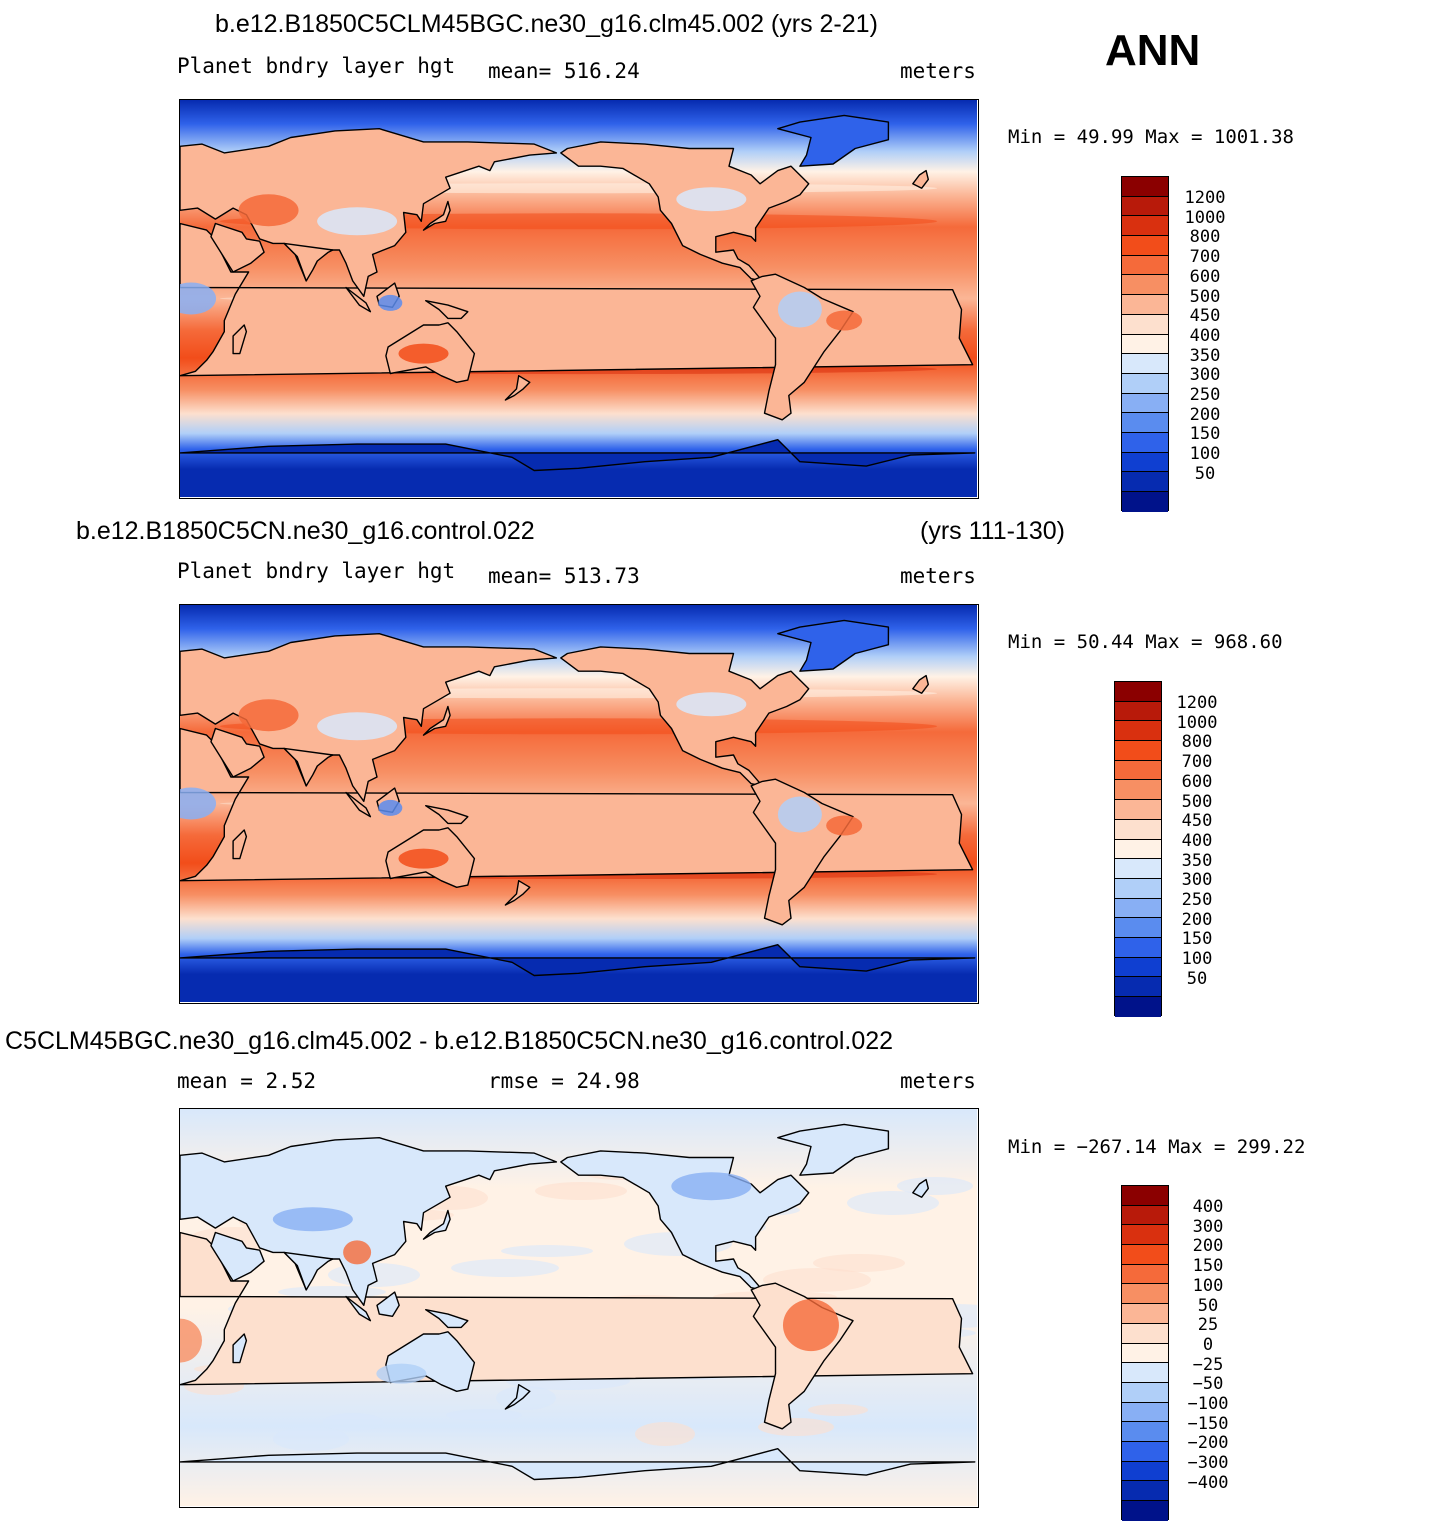  Describe the element at coordinates (1208, 1404) in the screenshot. I see `colorbar-label: −100` at that location.